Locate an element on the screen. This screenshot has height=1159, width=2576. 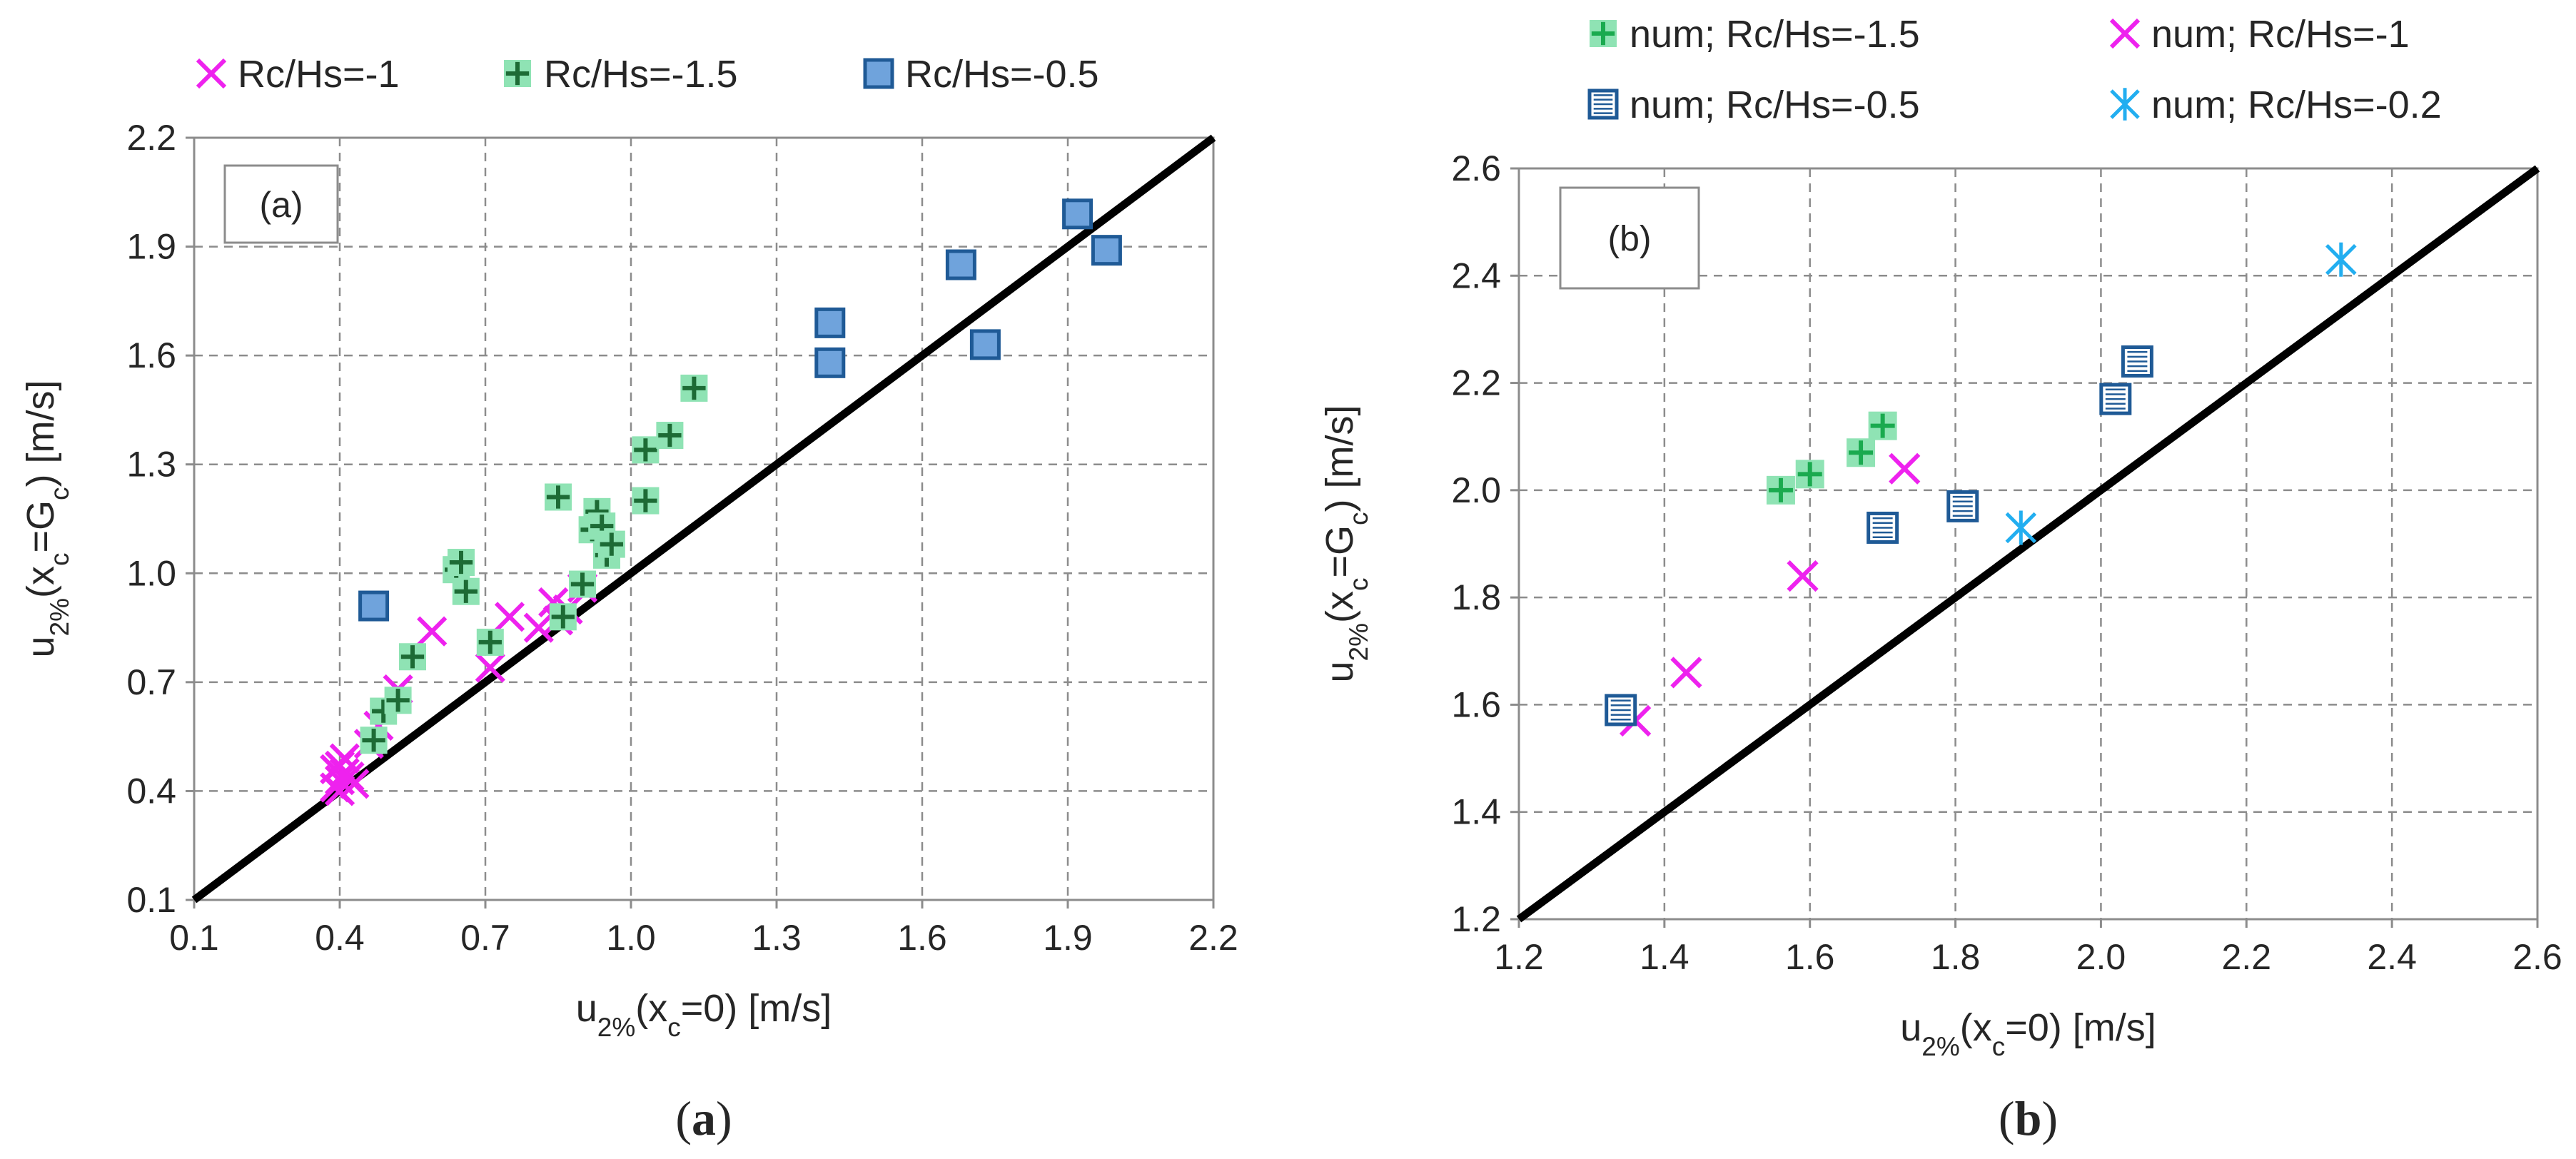
a-xtick-label: 0.7 is located at coordinates (485, 938).